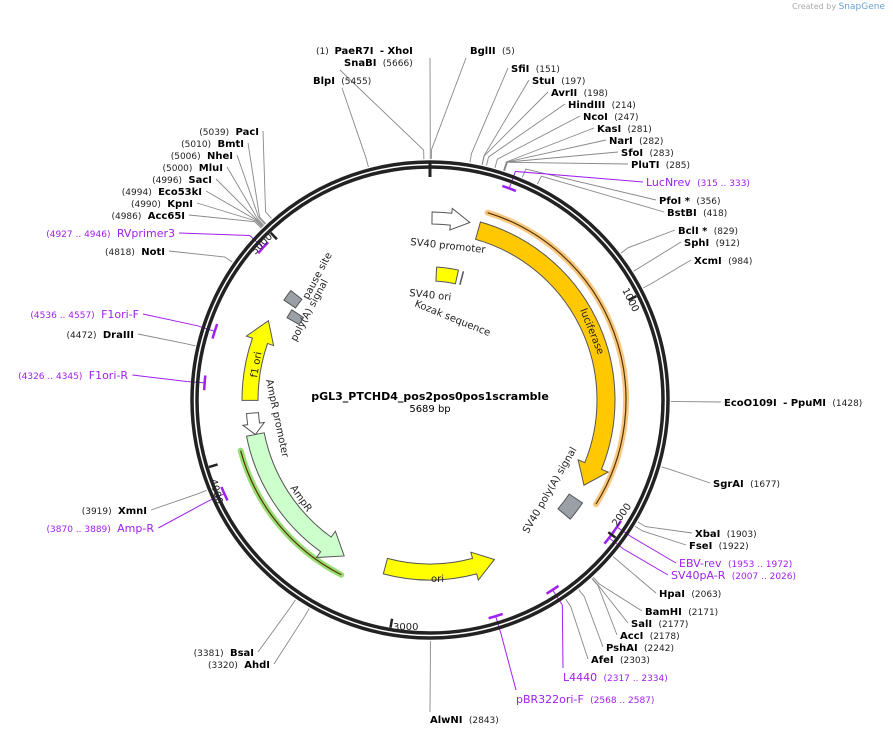 The width and height of the screenshot is (893, 736). What do you see at coordinates (726, 534) in the screenshot?
I see `site-label: XbaI (1903)` at bounding box center [726, 534].